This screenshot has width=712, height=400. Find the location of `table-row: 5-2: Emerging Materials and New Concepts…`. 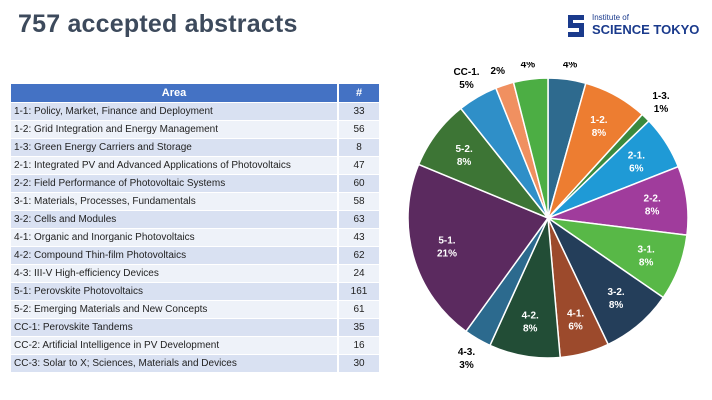

table-row: 5-2: Emerging Materials and New Concepts… is located at coordinates (195, 309).